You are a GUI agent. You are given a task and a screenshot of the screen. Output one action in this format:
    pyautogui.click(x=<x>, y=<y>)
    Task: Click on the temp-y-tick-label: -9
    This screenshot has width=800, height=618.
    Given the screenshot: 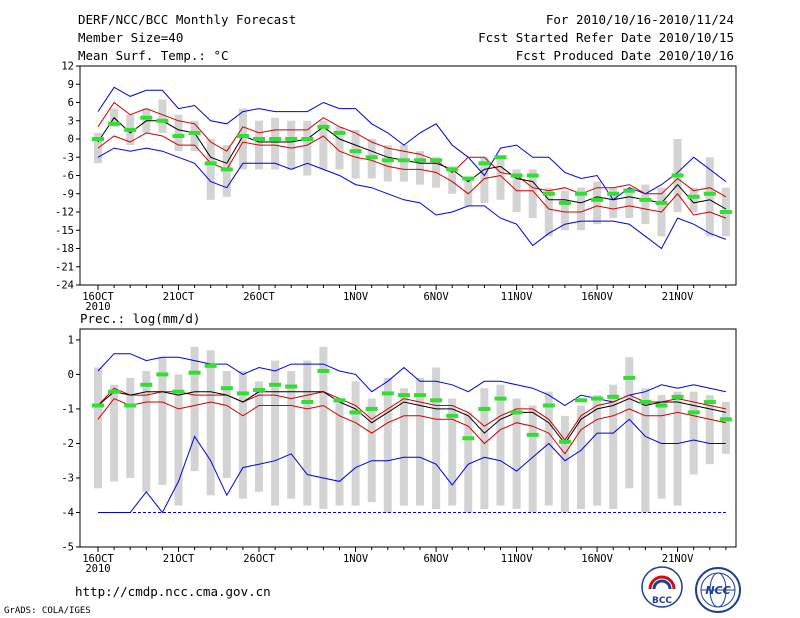 What is the action you would take?
    pyautogui.click(x=67, y=194)
    